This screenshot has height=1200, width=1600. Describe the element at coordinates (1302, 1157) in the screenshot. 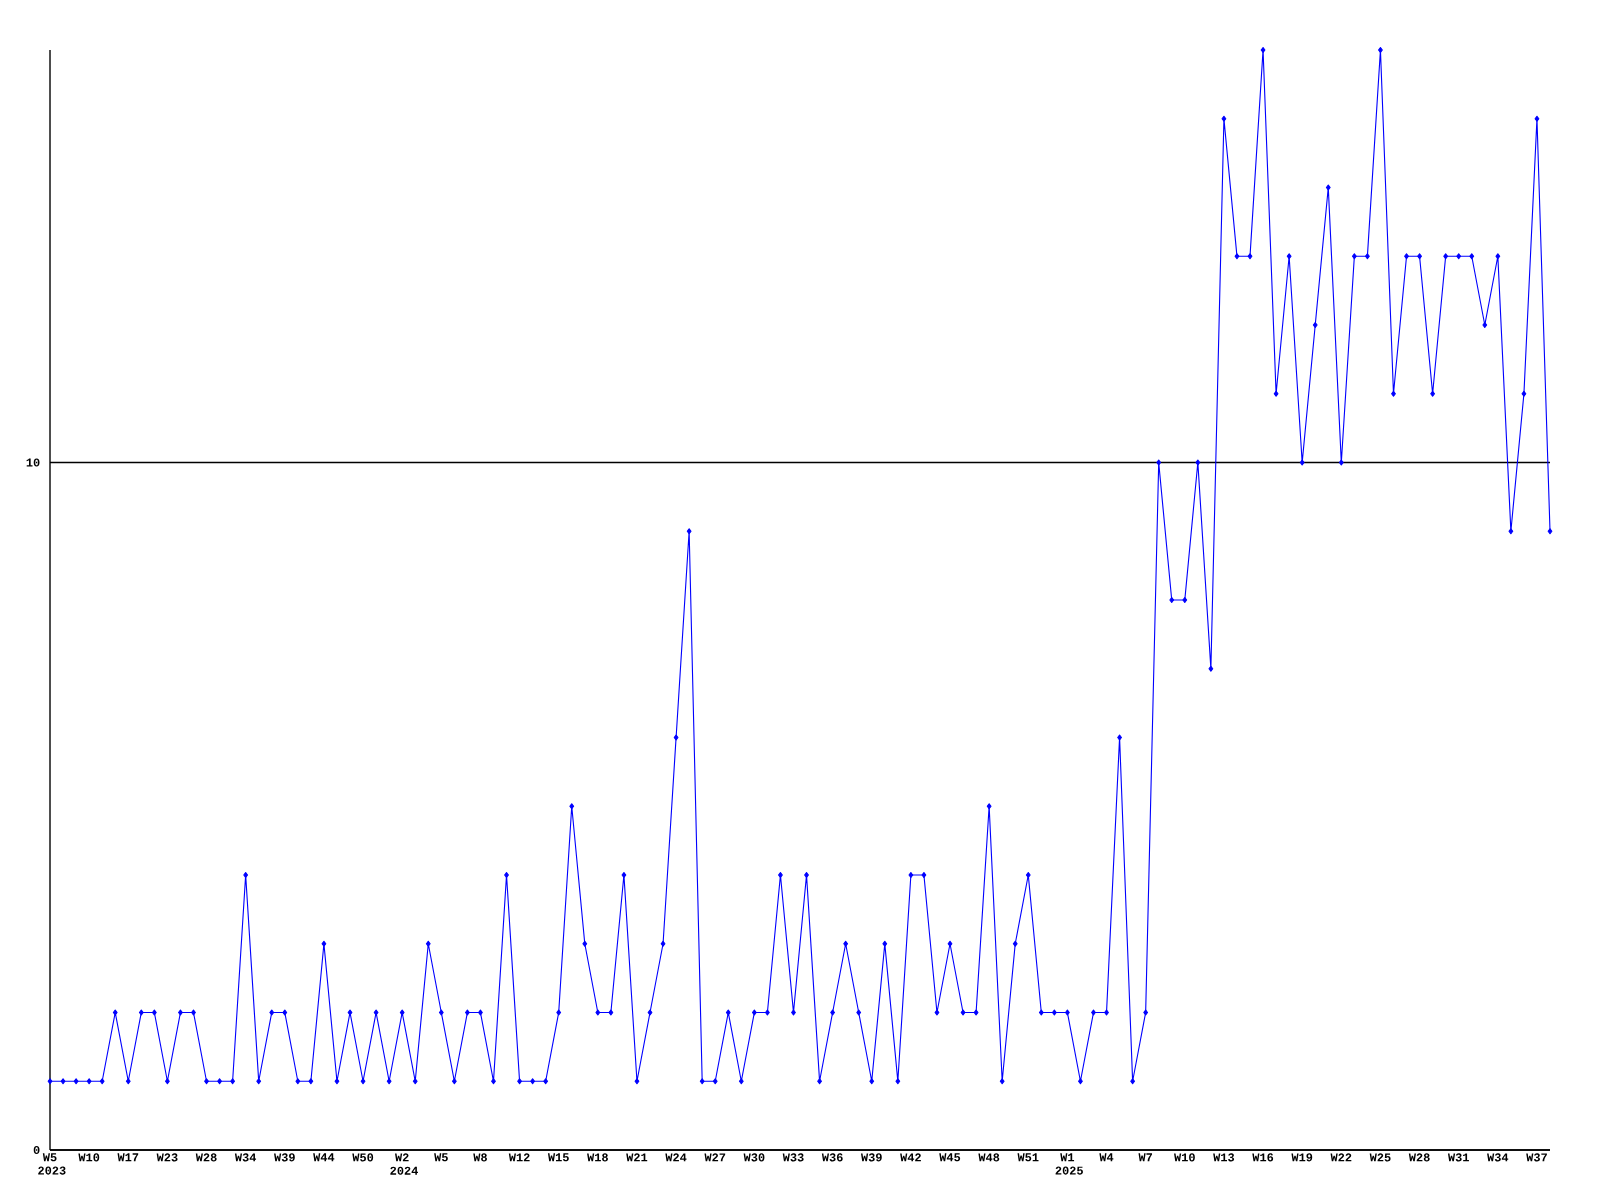

I see `x-tick-label: W19` at that location.